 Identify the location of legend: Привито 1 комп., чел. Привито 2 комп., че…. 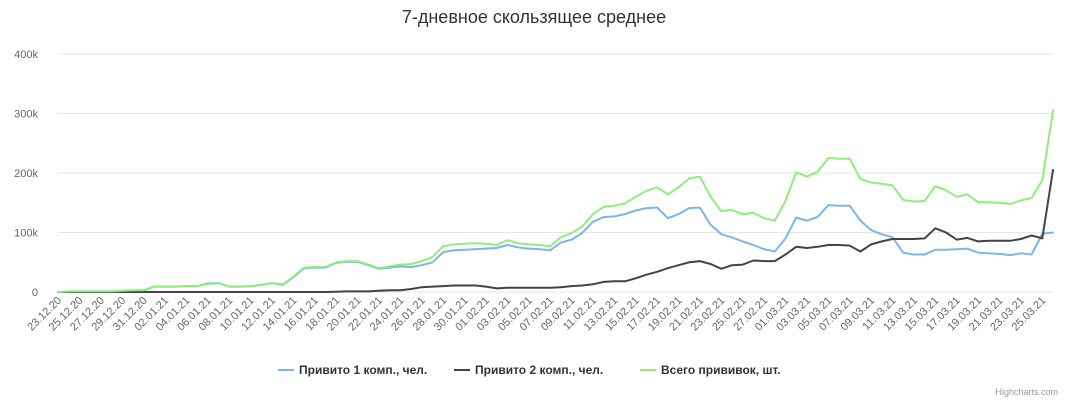
(529, 370).